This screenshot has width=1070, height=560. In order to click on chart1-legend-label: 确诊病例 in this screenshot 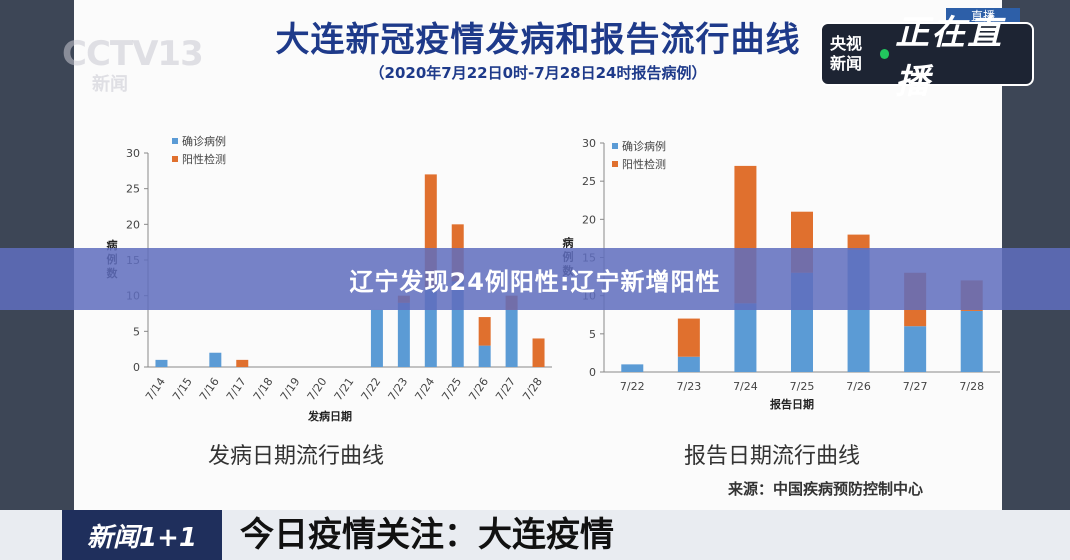, I will do `click(204, 141)`.